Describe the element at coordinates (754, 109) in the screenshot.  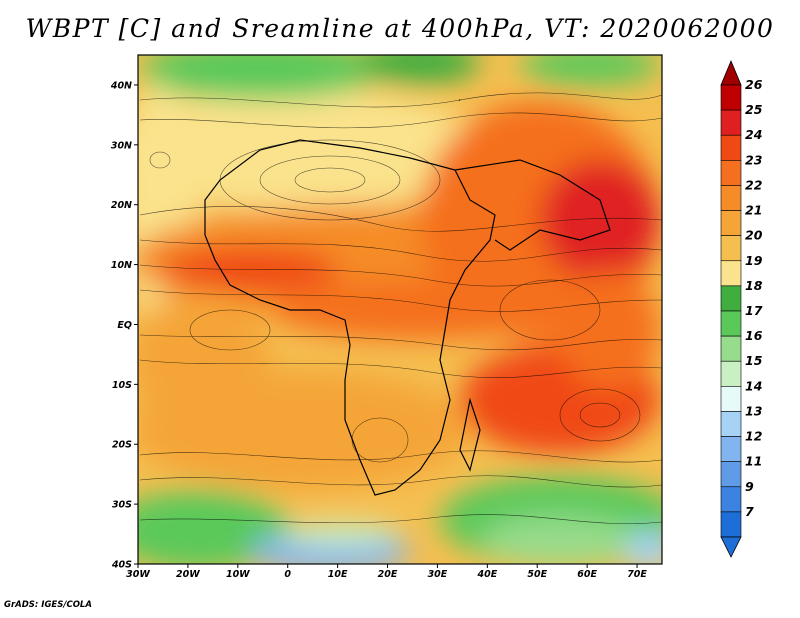
I see `colorbar-label: 25` at that location.